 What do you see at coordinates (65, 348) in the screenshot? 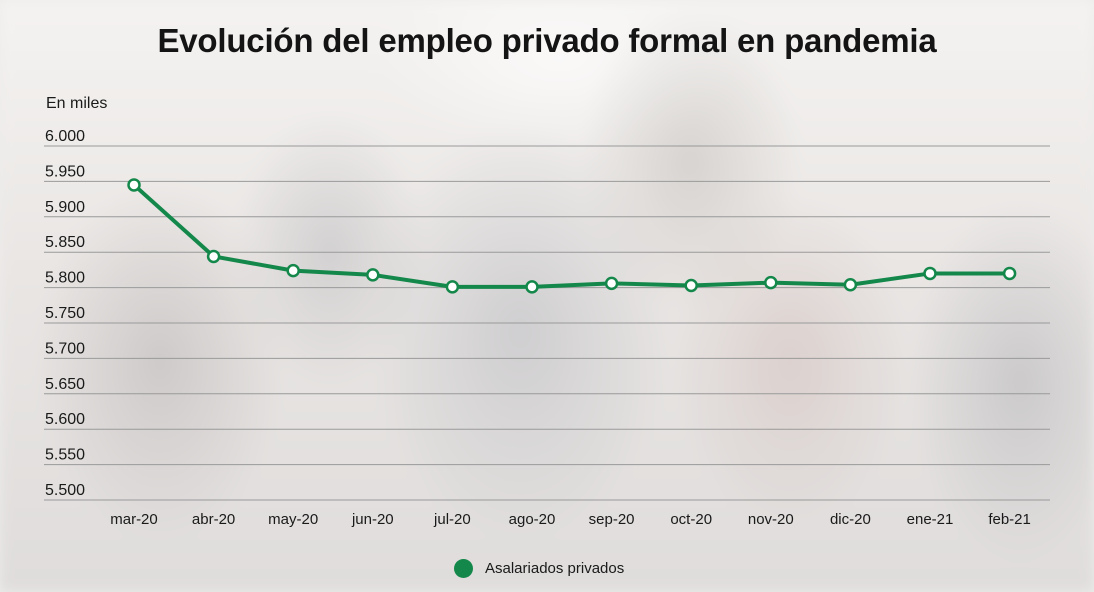
I see `y-tick-label: 5.700` at bounding box center [65, 348].